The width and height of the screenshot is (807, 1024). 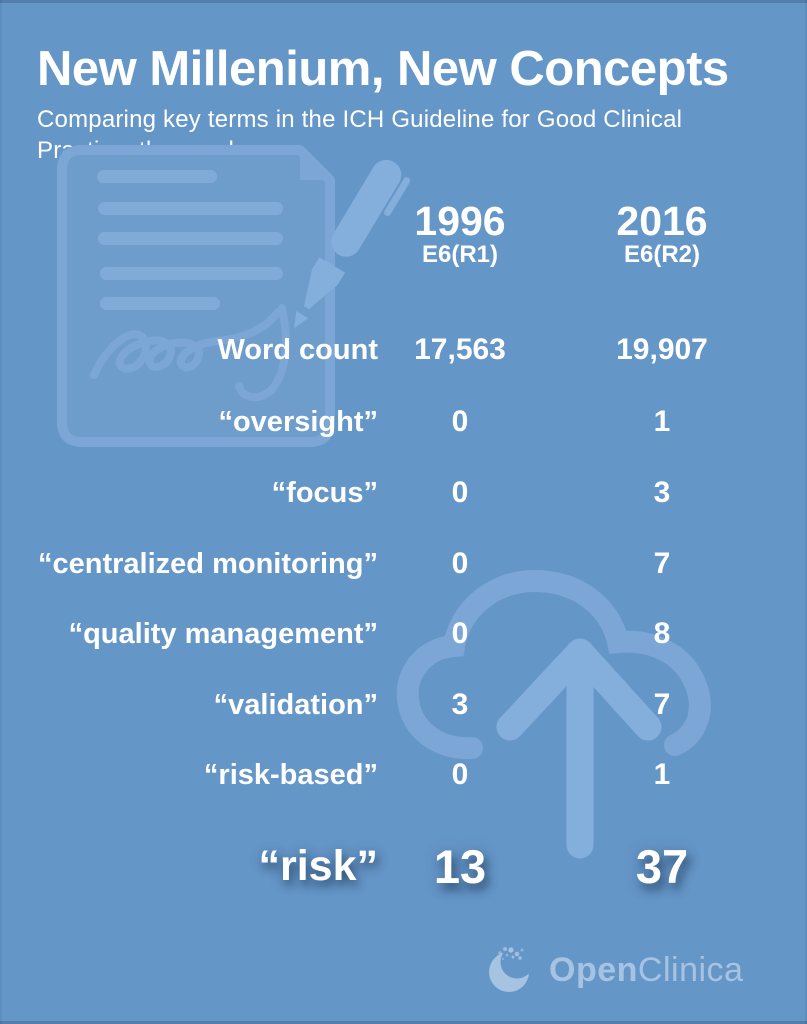 What do you see at coordinates (208, 563) in the screenshot?
I see `row-label: “centralized monitoring”` at bounding box center [208, 563].